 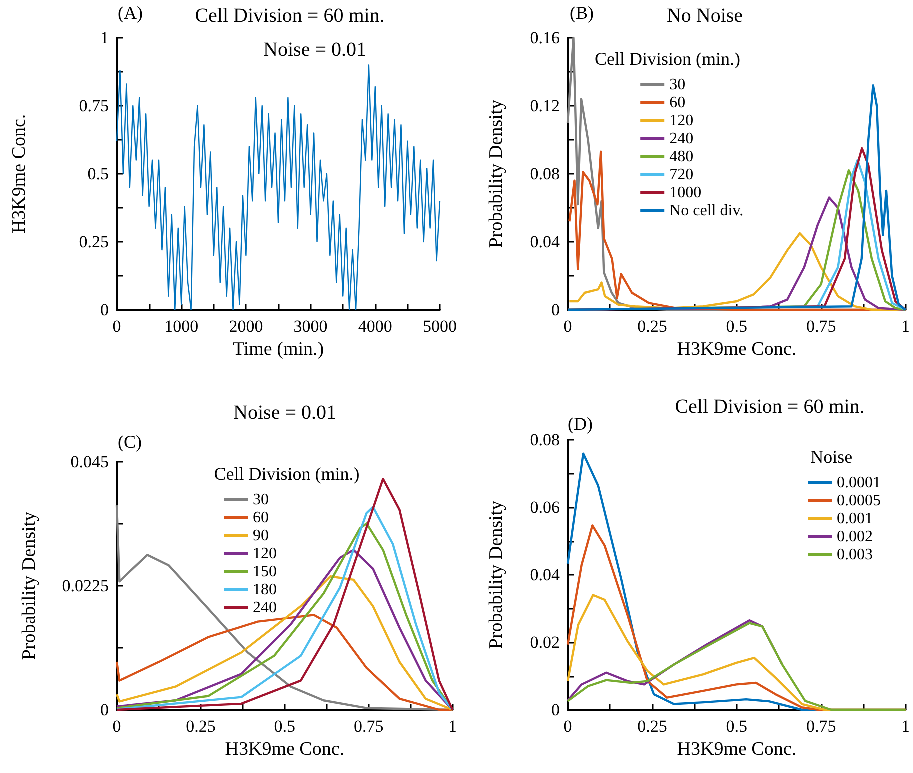 I want to click on legend-title: Noise, so click(x=831, y=457).